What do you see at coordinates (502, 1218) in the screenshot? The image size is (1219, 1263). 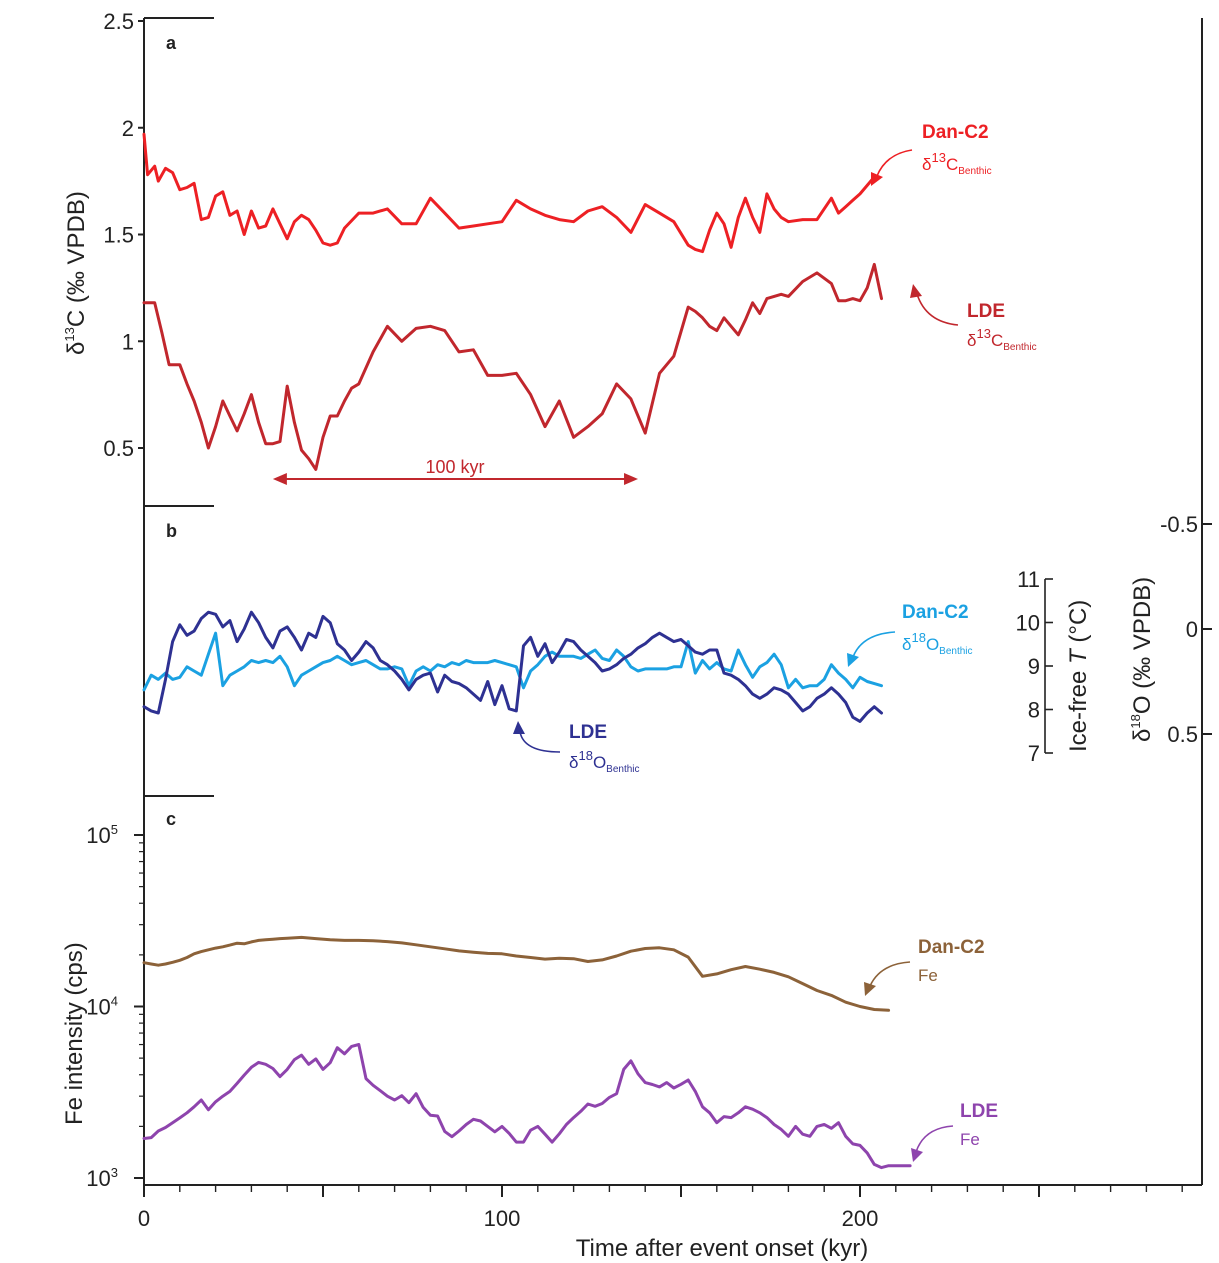 I see `x-tick-label: 100` at bounding box center [502, 1218].